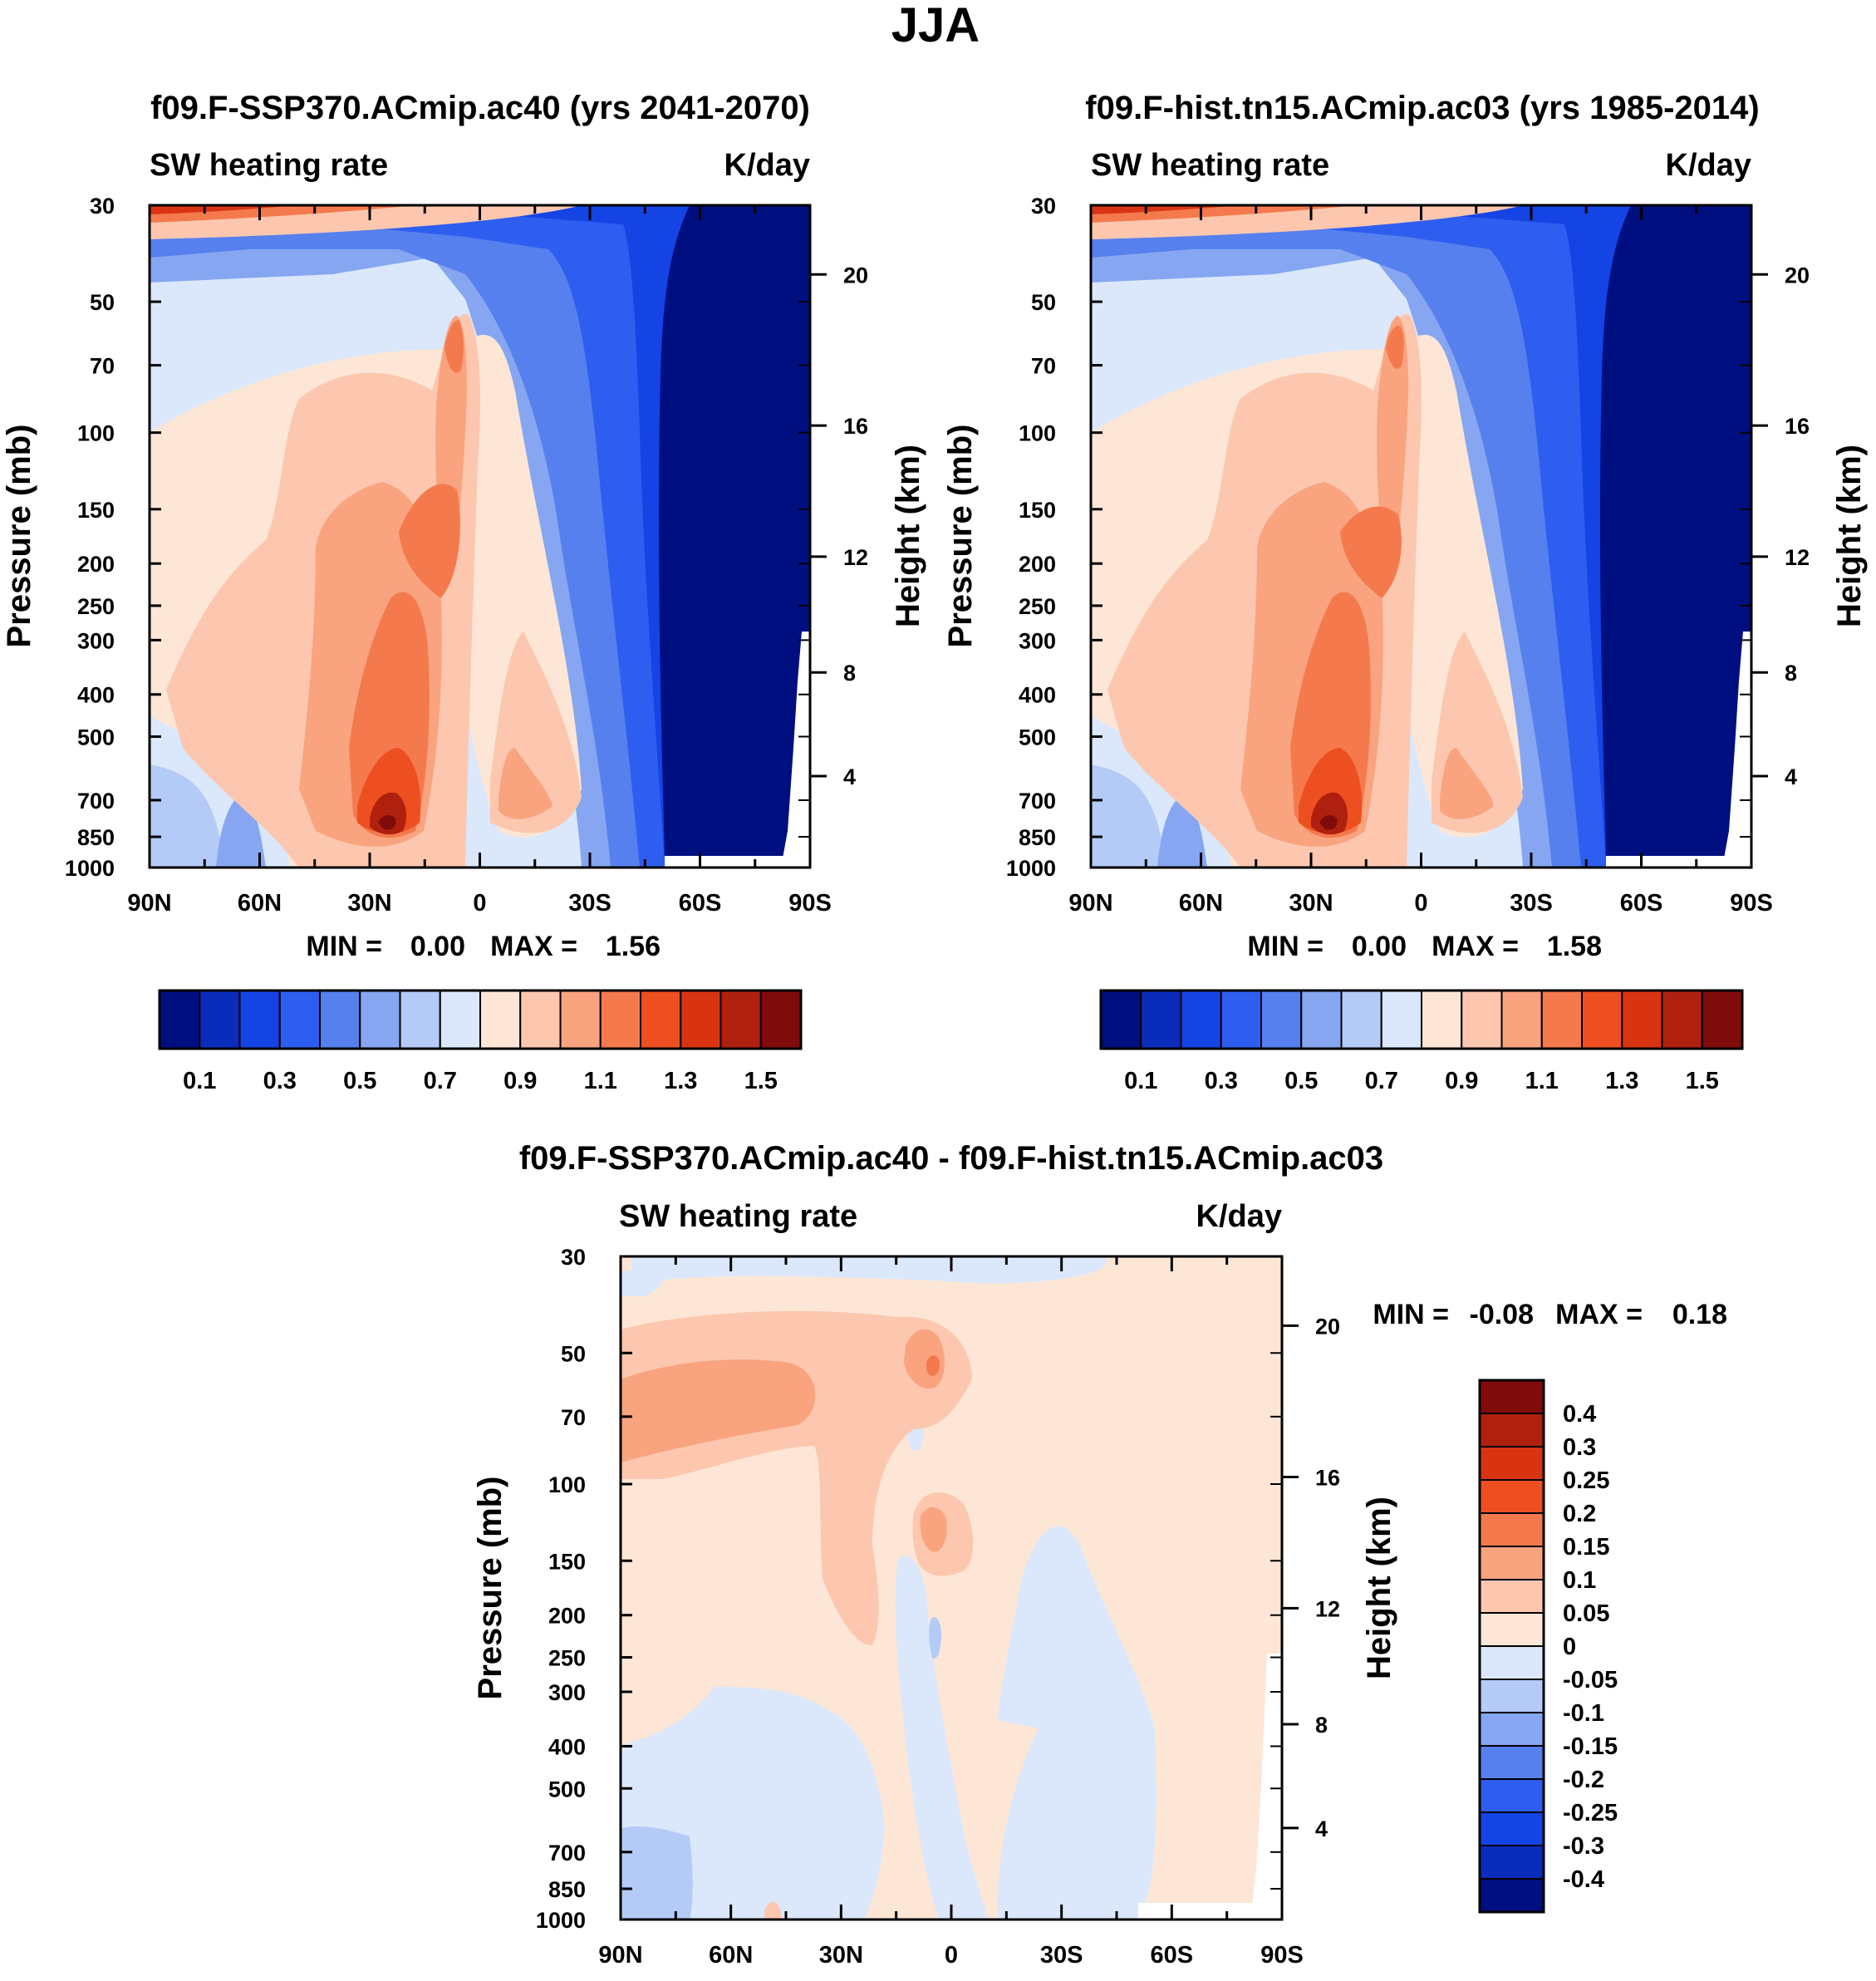  Describe the element at coordinates (841, 1955) in the screenshot. I see `x-tick-label: 30N` at that location.